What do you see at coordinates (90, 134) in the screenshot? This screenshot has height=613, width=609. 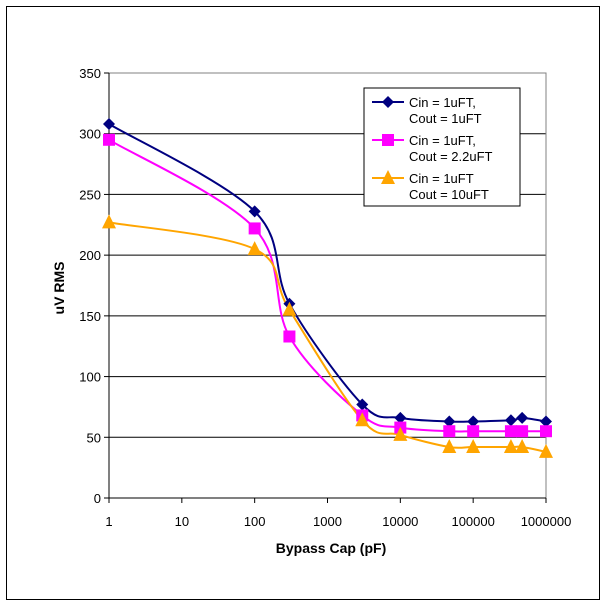 I see `y-tick-label: 300` at bounding box center [90, 134].